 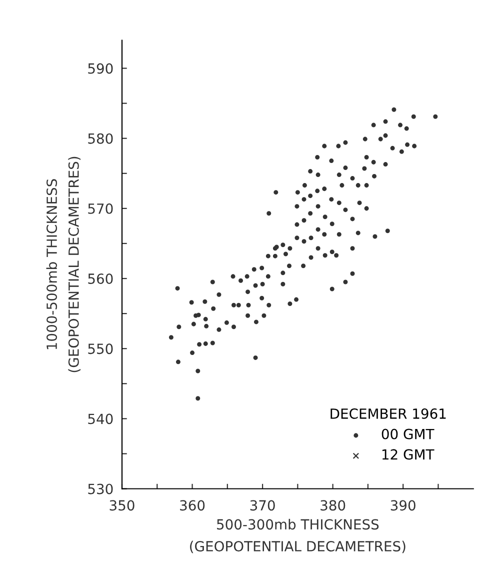 What do you see at coordinates (298, 536) in the screenshot?
I see `x-axis-title: 500-300mb THICKNESS (GEOPOTENTIAL DECAMETRES)` at bounding box center [298, 536].